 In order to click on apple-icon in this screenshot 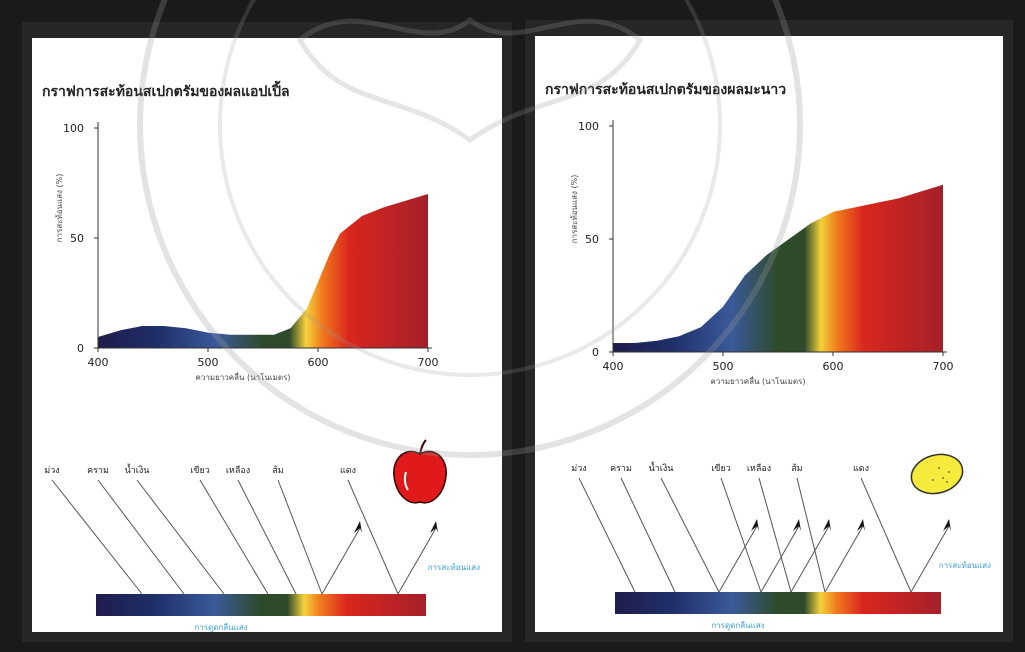, I will do `click(420, 471)`.